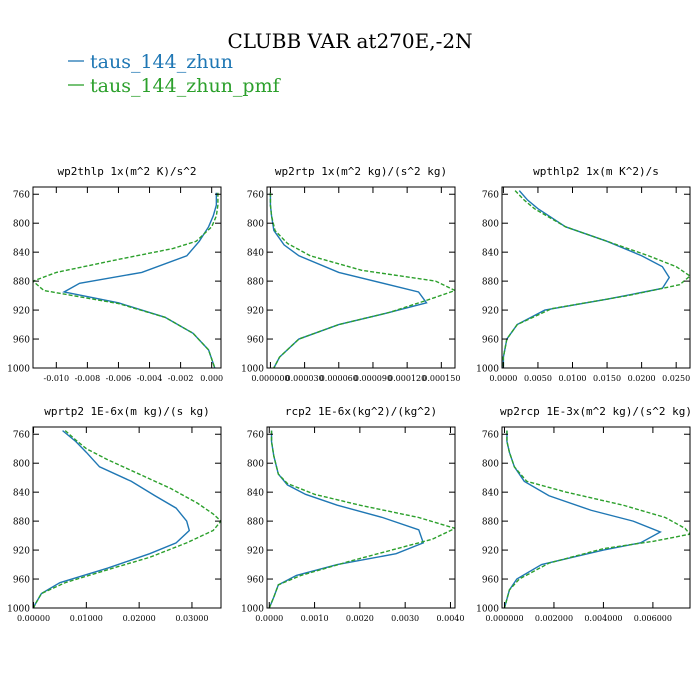 The height and width of the screenshot is (700, 700). I want to click on x-tick-label: -0.008, so click(88, 378).